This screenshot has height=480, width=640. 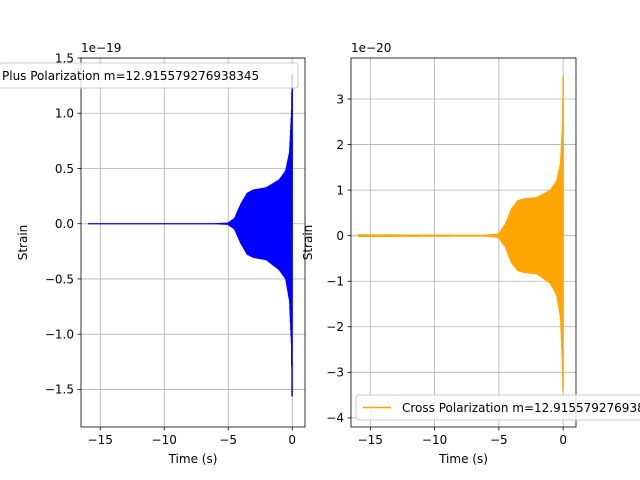 What do you see at coordinates (340, 190) in the screenshot?
I see `y-tick-label: 1` at bounding box center [340, 190].